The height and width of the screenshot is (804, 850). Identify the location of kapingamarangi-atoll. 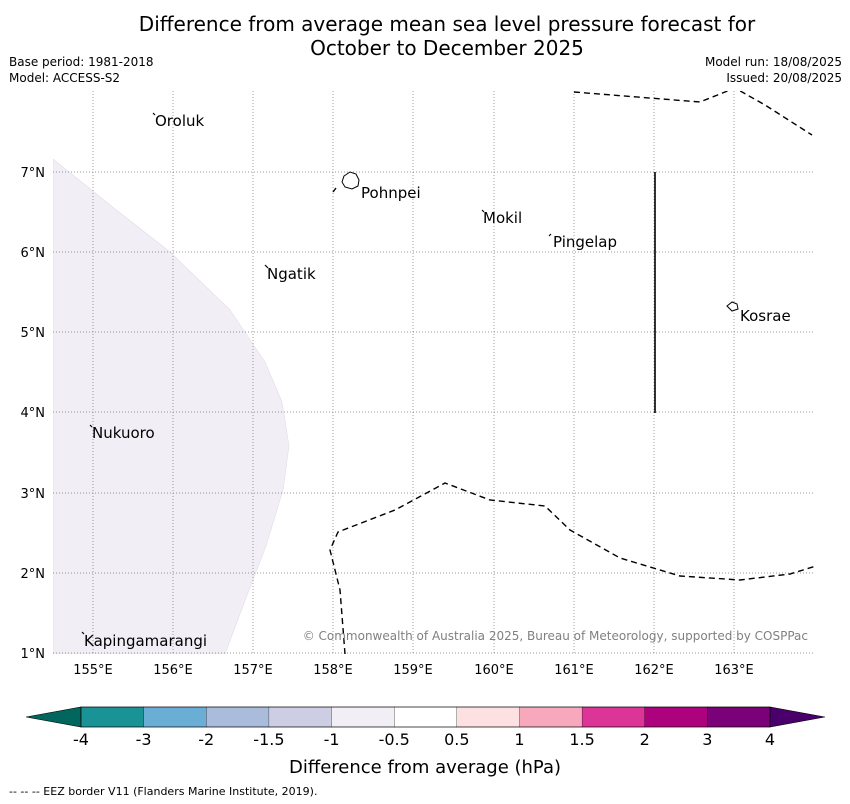
(83, 633).